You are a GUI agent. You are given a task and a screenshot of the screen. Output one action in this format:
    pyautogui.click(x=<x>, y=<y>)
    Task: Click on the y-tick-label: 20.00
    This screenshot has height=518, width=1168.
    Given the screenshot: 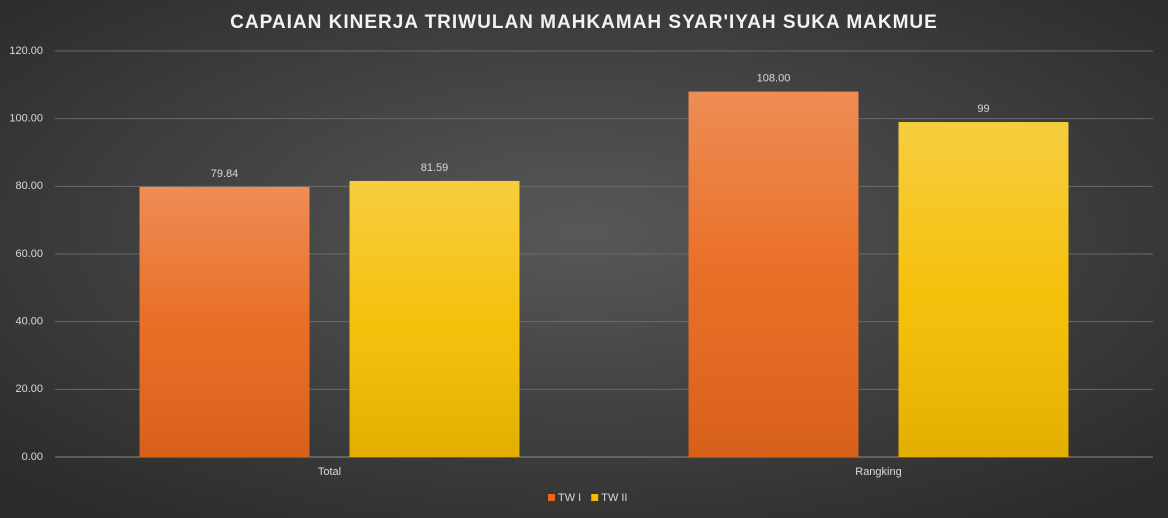 What is the action you would take?
    pyautogui.click(x=29, y=389)
    